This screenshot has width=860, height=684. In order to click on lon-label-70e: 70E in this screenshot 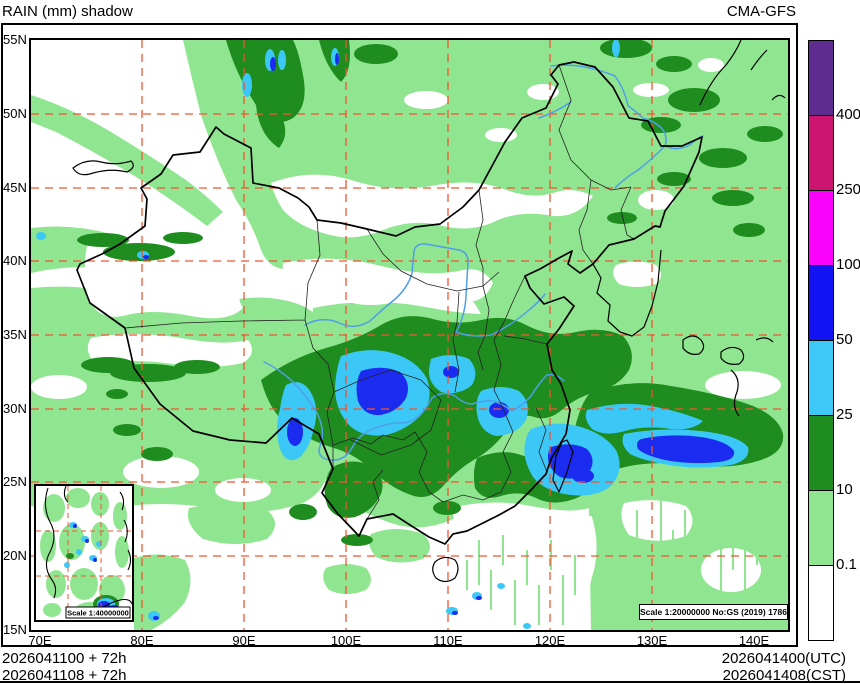, I will do `click(40, 640)`.